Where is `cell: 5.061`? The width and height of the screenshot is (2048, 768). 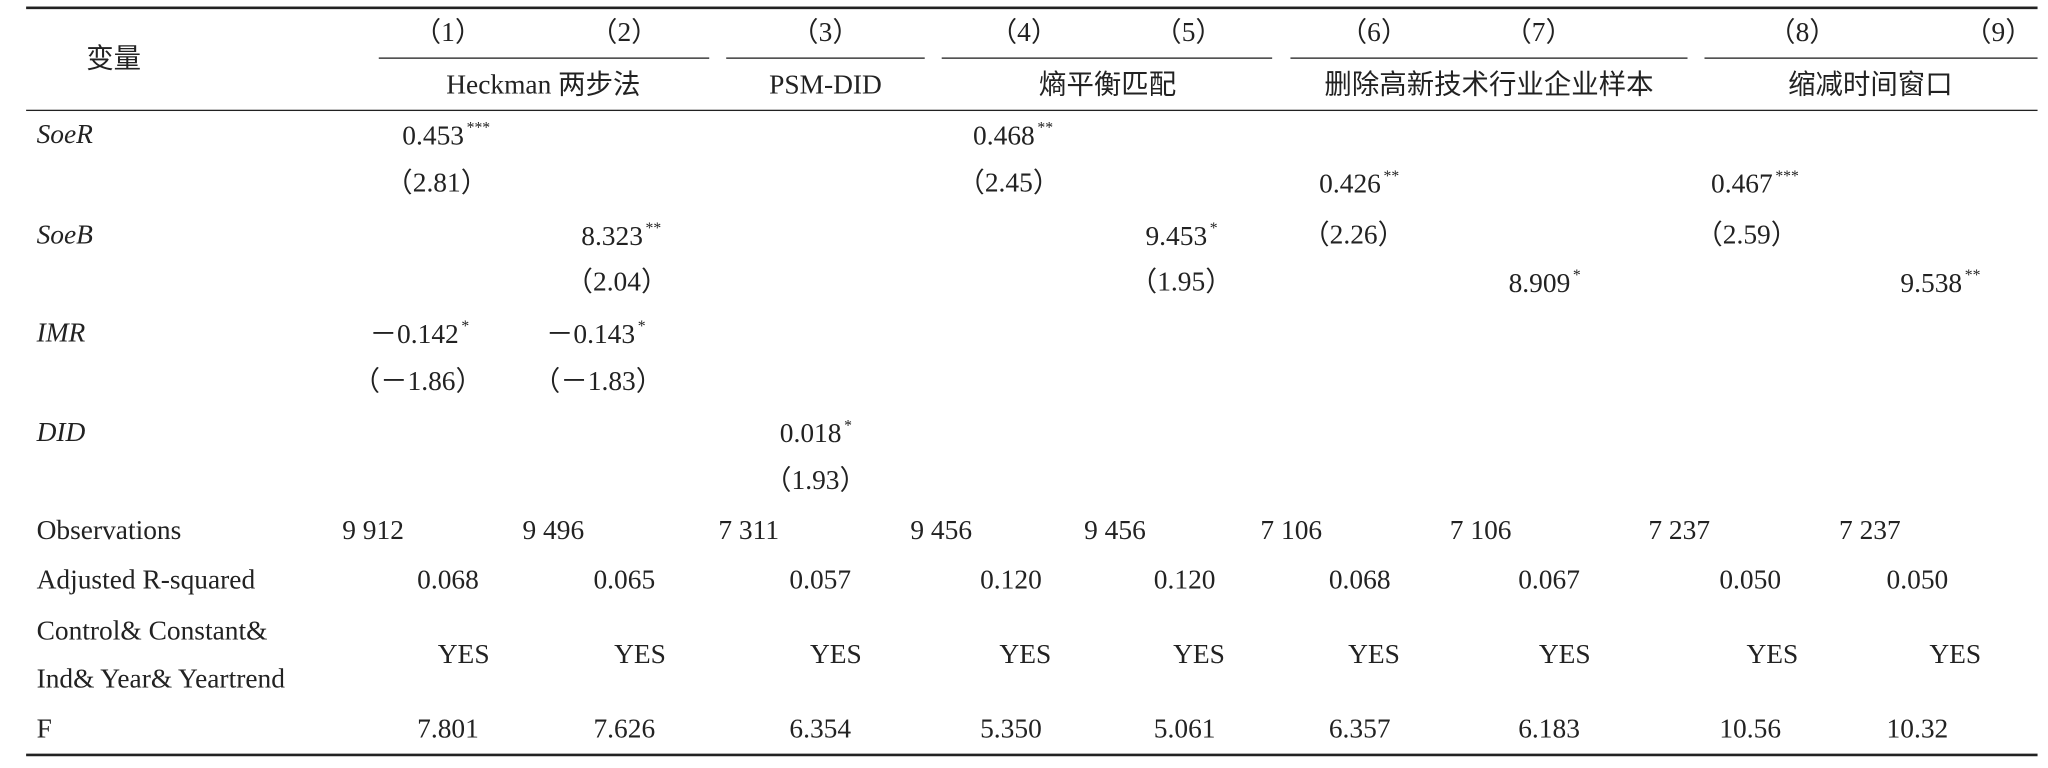 cell: 5.061 is located at coordinates (1185, 728).